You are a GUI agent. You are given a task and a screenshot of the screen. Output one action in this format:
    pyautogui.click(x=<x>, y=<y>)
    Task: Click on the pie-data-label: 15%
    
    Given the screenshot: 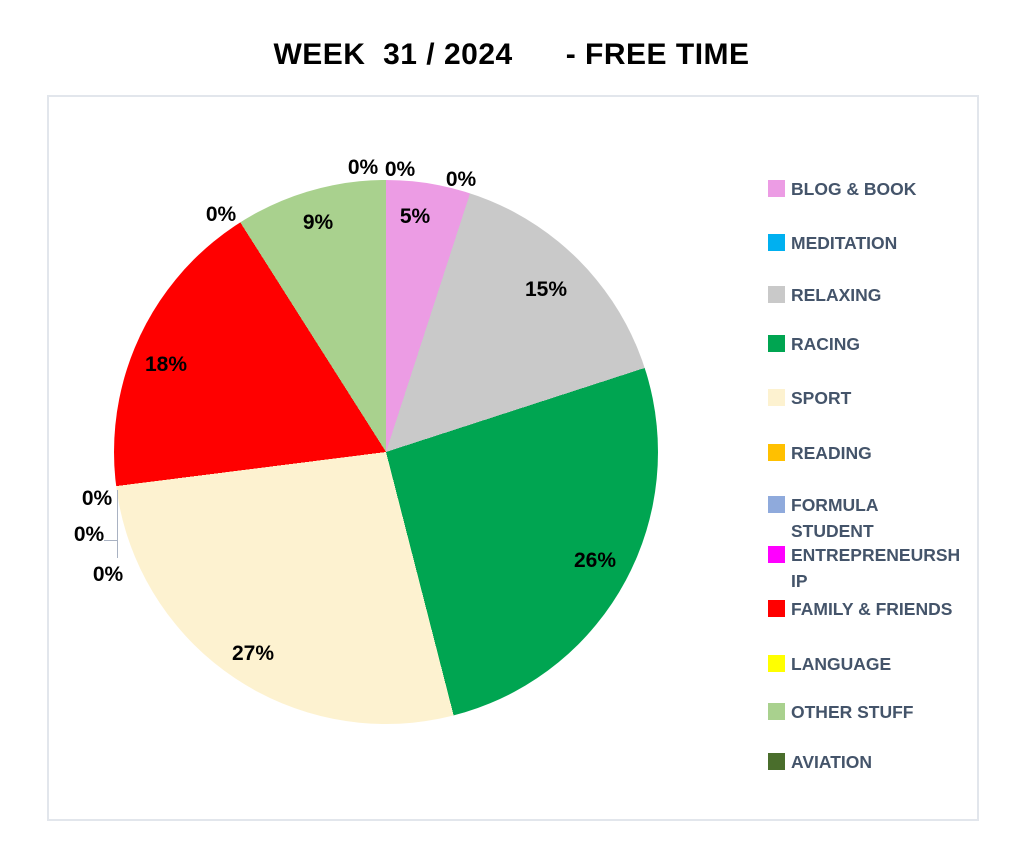 What is the action you would take?
    pyautogui.click(x=546, y=289)
    